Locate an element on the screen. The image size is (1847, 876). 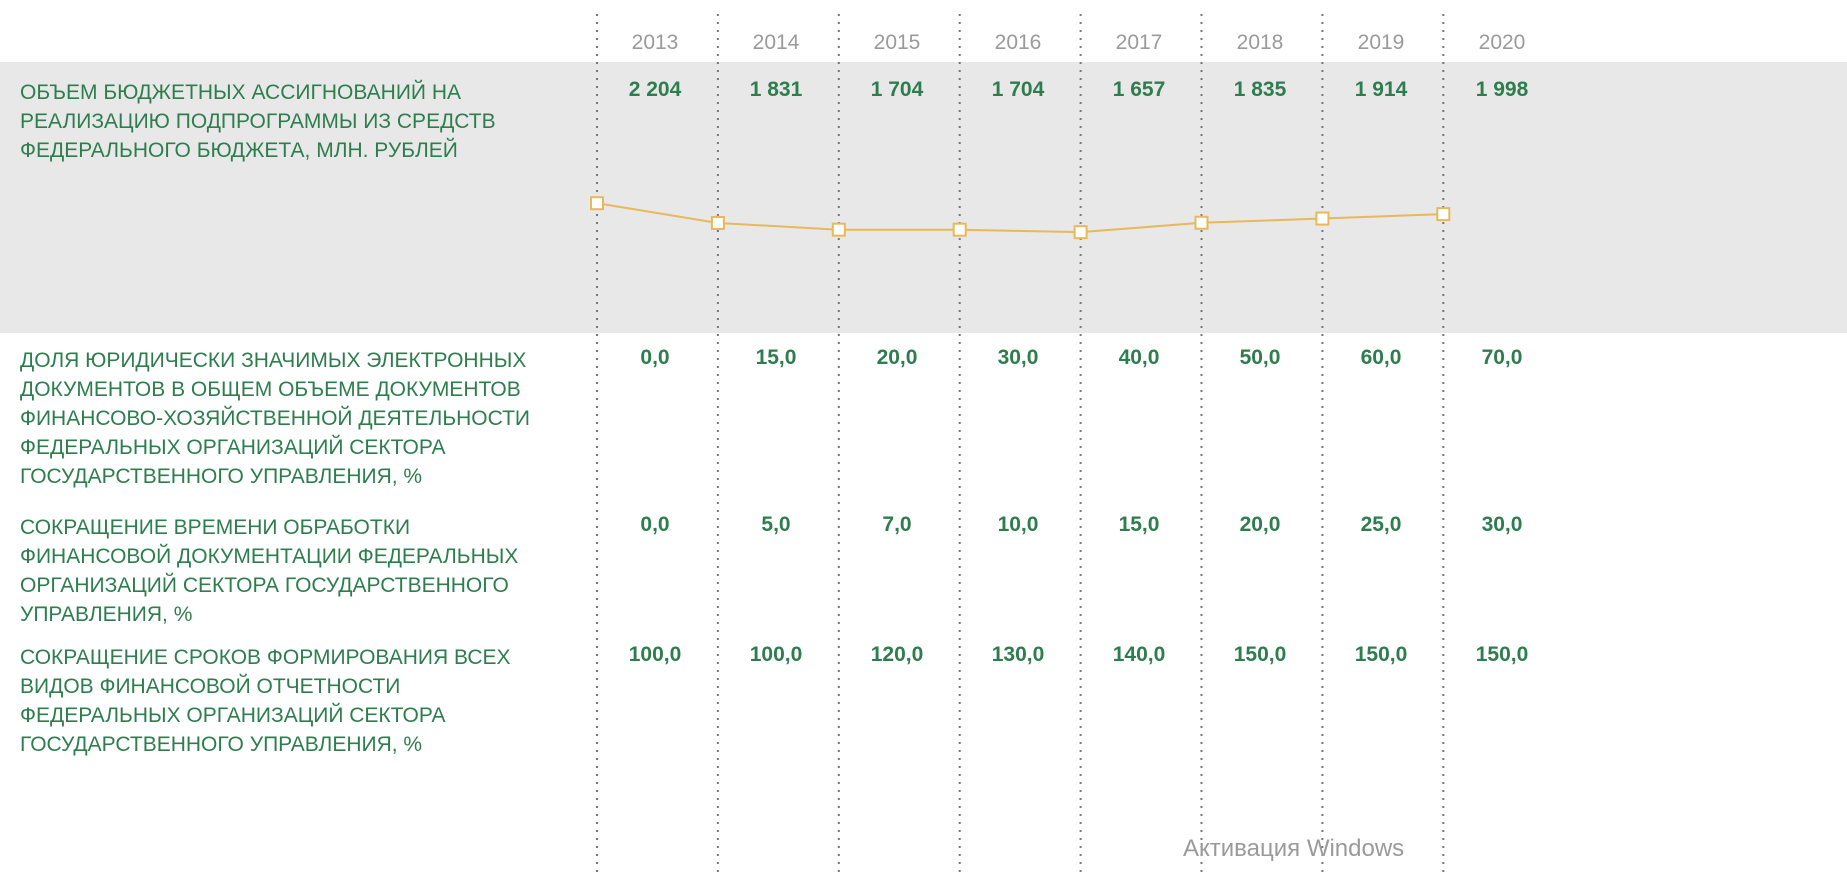
cell-value: 60,0 is located at coordinates (1381, 357).